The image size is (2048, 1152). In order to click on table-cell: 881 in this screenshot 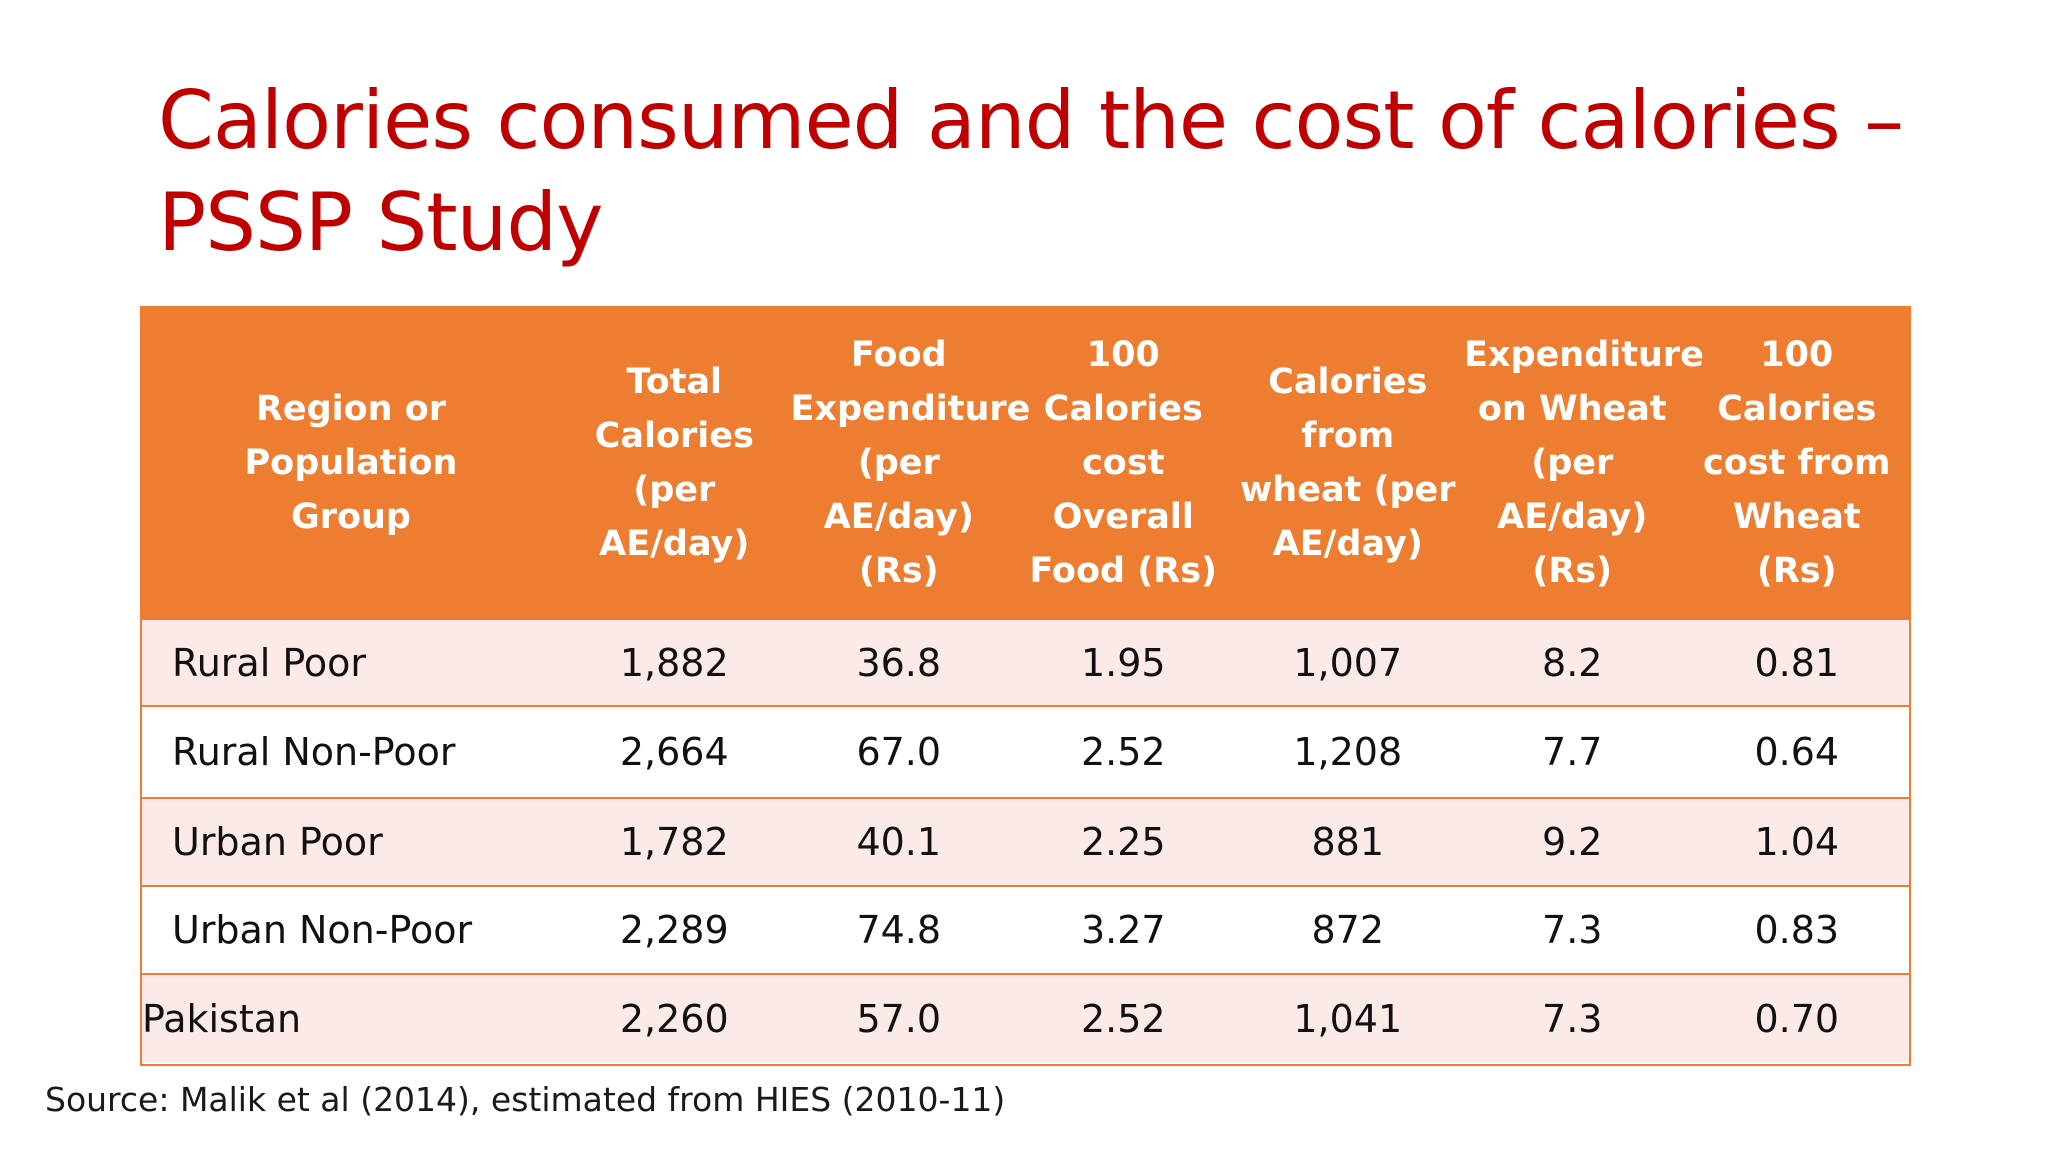, I will do `click(1347, 842)`.